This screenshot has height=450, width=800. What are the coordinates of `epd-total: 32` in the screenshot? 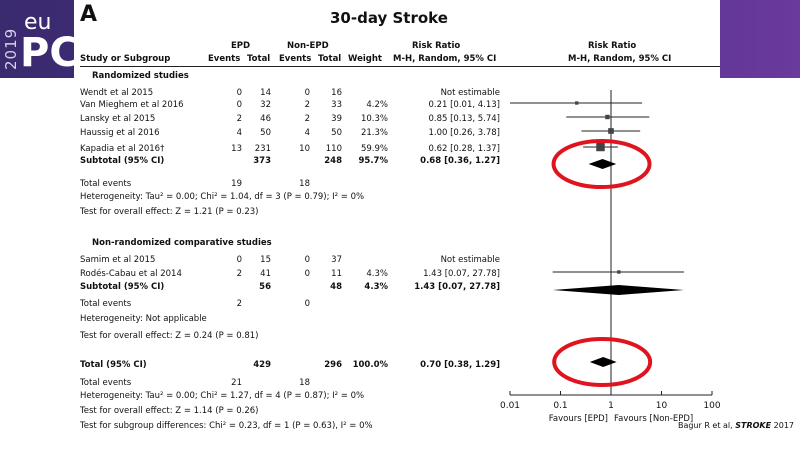 It's located at (265, 105).